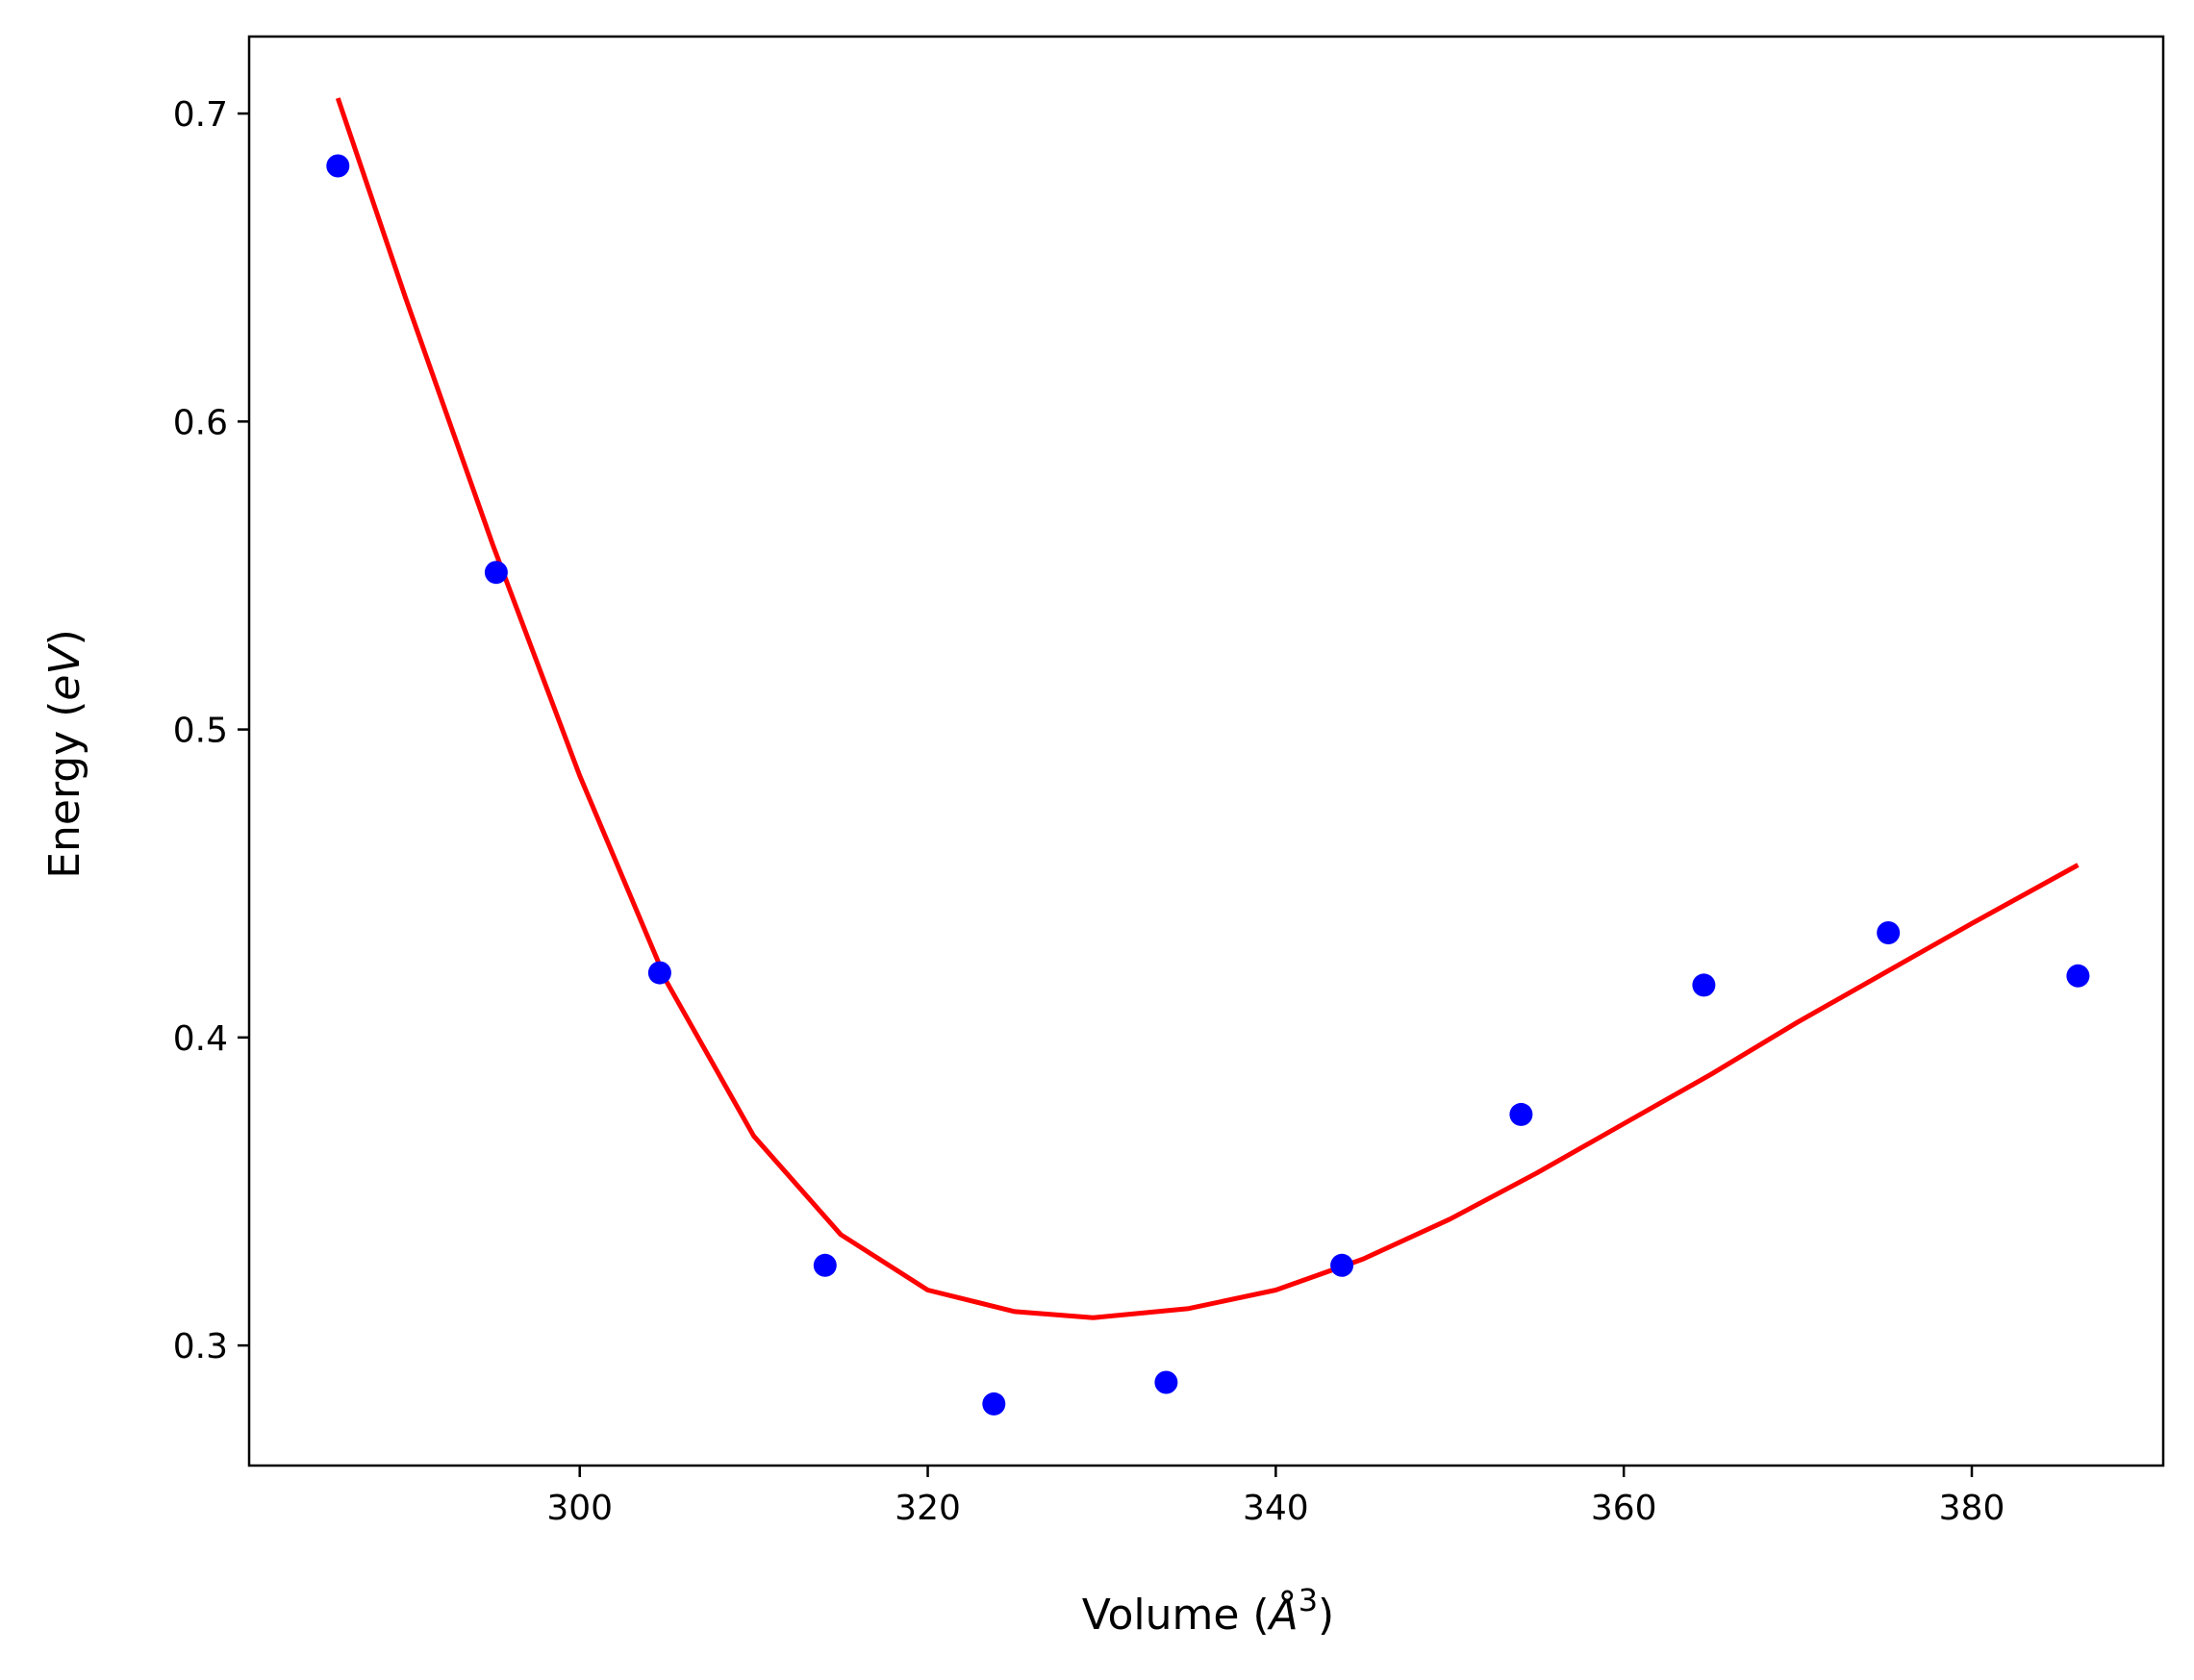  What do you see at coordinates (200, 423) in the screenshot?
I see `y-tick-label: 0.6` at bounding box center [200, 423].